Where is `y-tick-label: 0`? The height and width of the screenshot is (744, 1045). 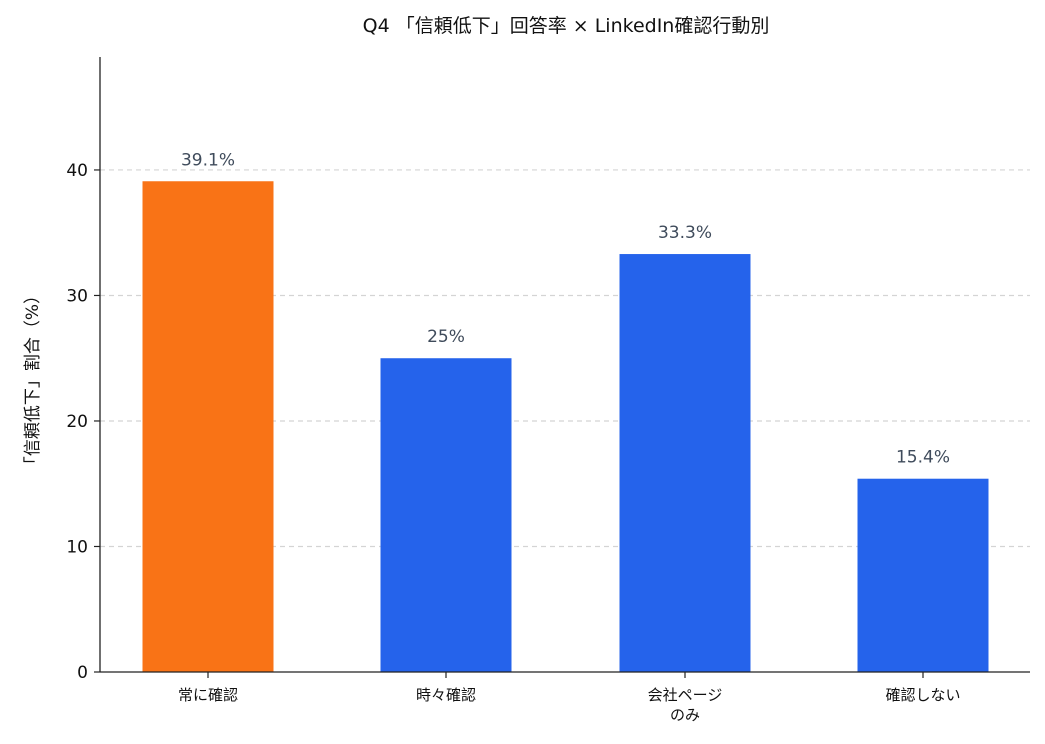 y-tick-label: 0 is located at coordinates (82, 673).